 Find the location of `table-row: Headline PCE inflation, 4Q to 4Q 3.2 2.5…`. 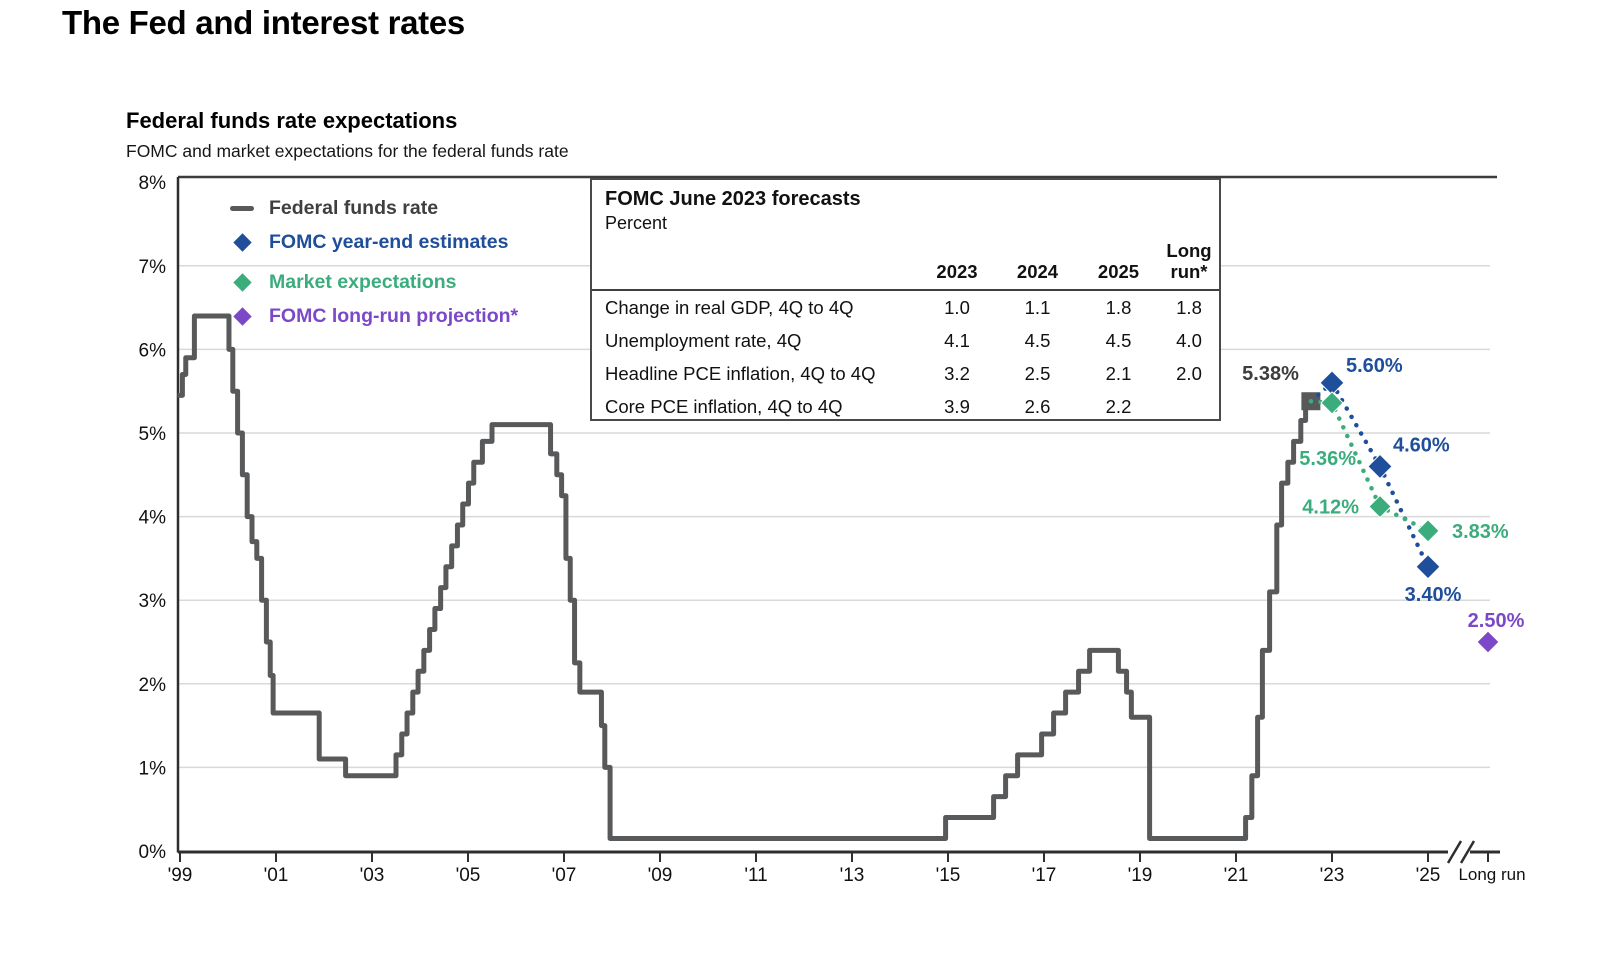

table-row: Headline PCE inflation, 4Q to 4Q 3.2 2.5… is located at coordinates (905, 373).